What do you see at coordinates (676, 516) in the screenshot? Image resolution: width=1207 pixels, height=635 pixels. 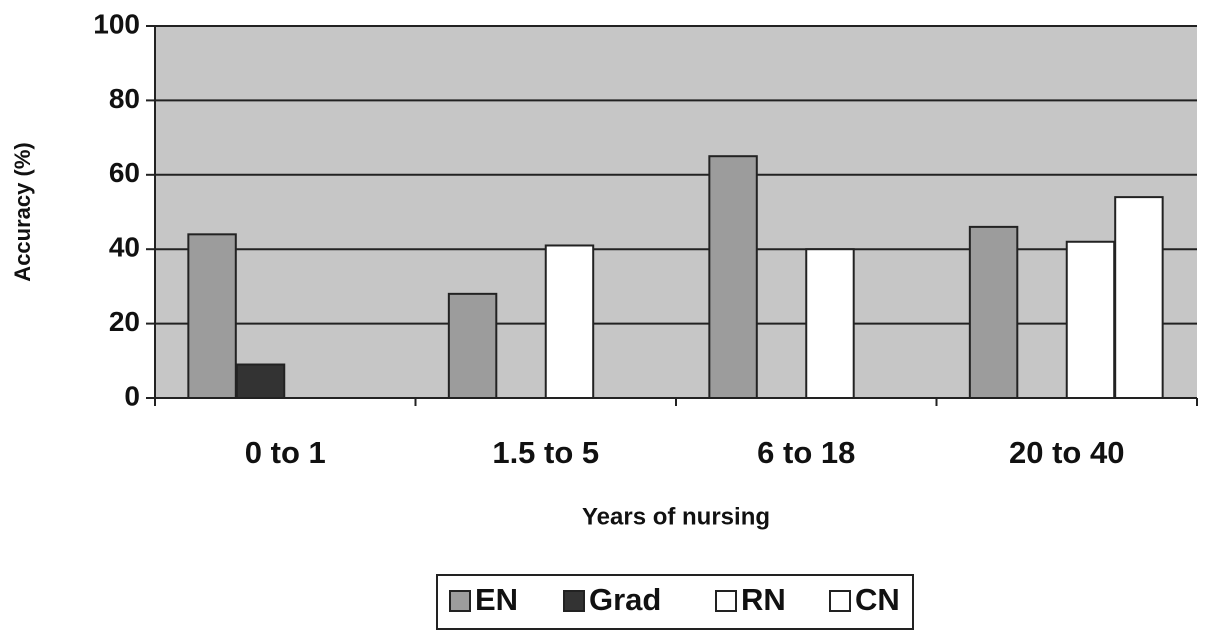 I see `x-axis-label: Years of nursing` at bounding box center [676, 516].